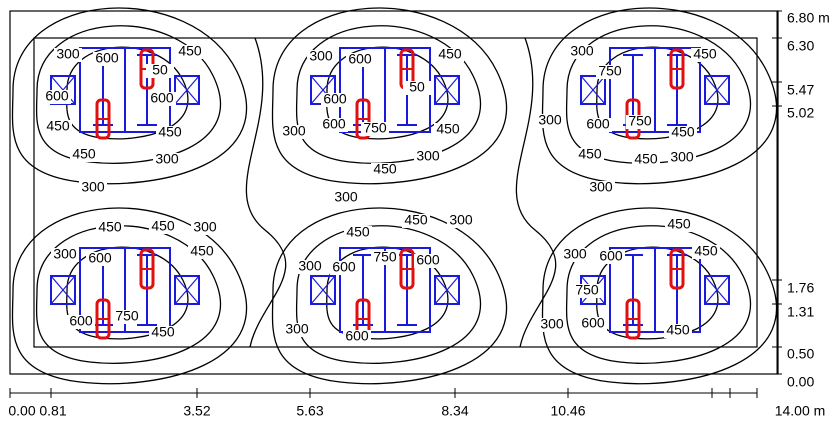 The height and width of the screenshot is (424, 838). What do you see at coordinates (800, 90) in the screenshot?
I see `y-scale-label: 5.47` at bounding box center [800, 90].